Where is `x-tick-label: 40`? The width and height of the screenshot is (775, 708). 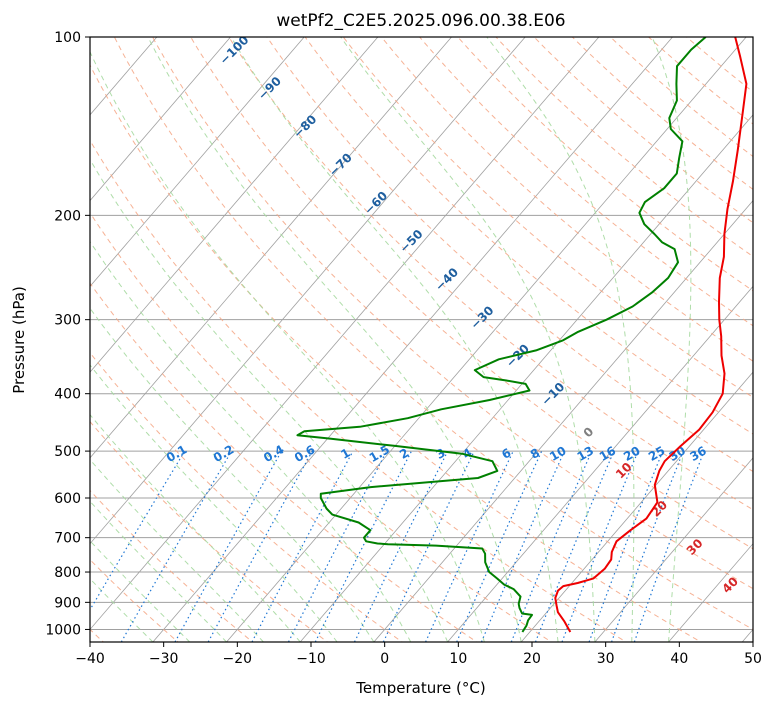 x-tick-label: 40 is located at coordinates (679, 659).